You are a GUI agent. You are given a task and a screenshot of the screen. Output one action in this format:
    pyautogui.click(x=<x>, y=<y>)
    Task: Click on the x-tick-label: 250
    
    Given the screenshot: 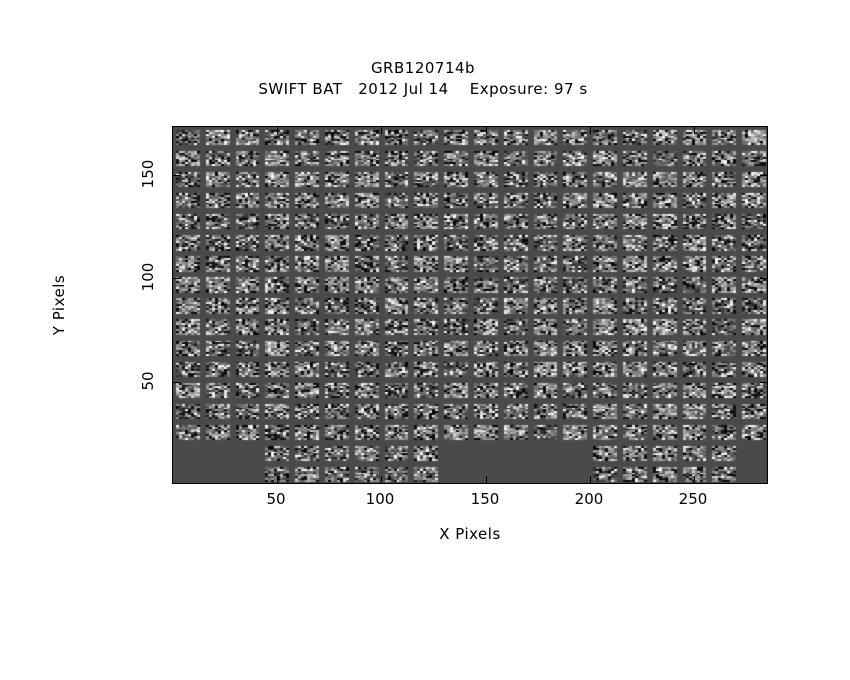 What is the action you would take?
    pyautogui.click(x=693, y=499)
    